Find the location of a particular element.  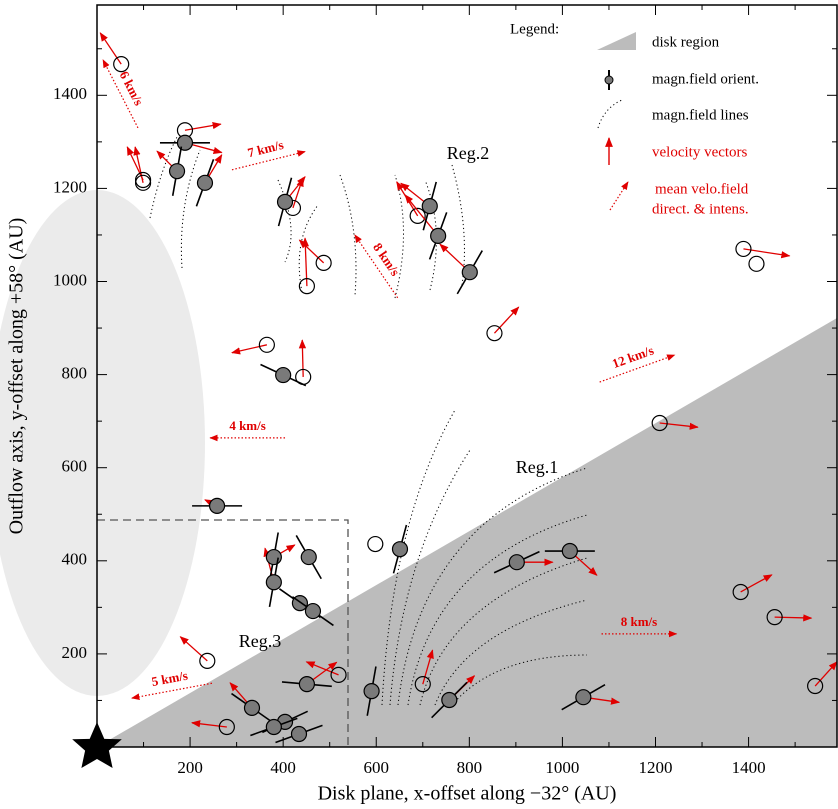

mean-velocity-label: 6 km/s is located at coordinates (132, 88).